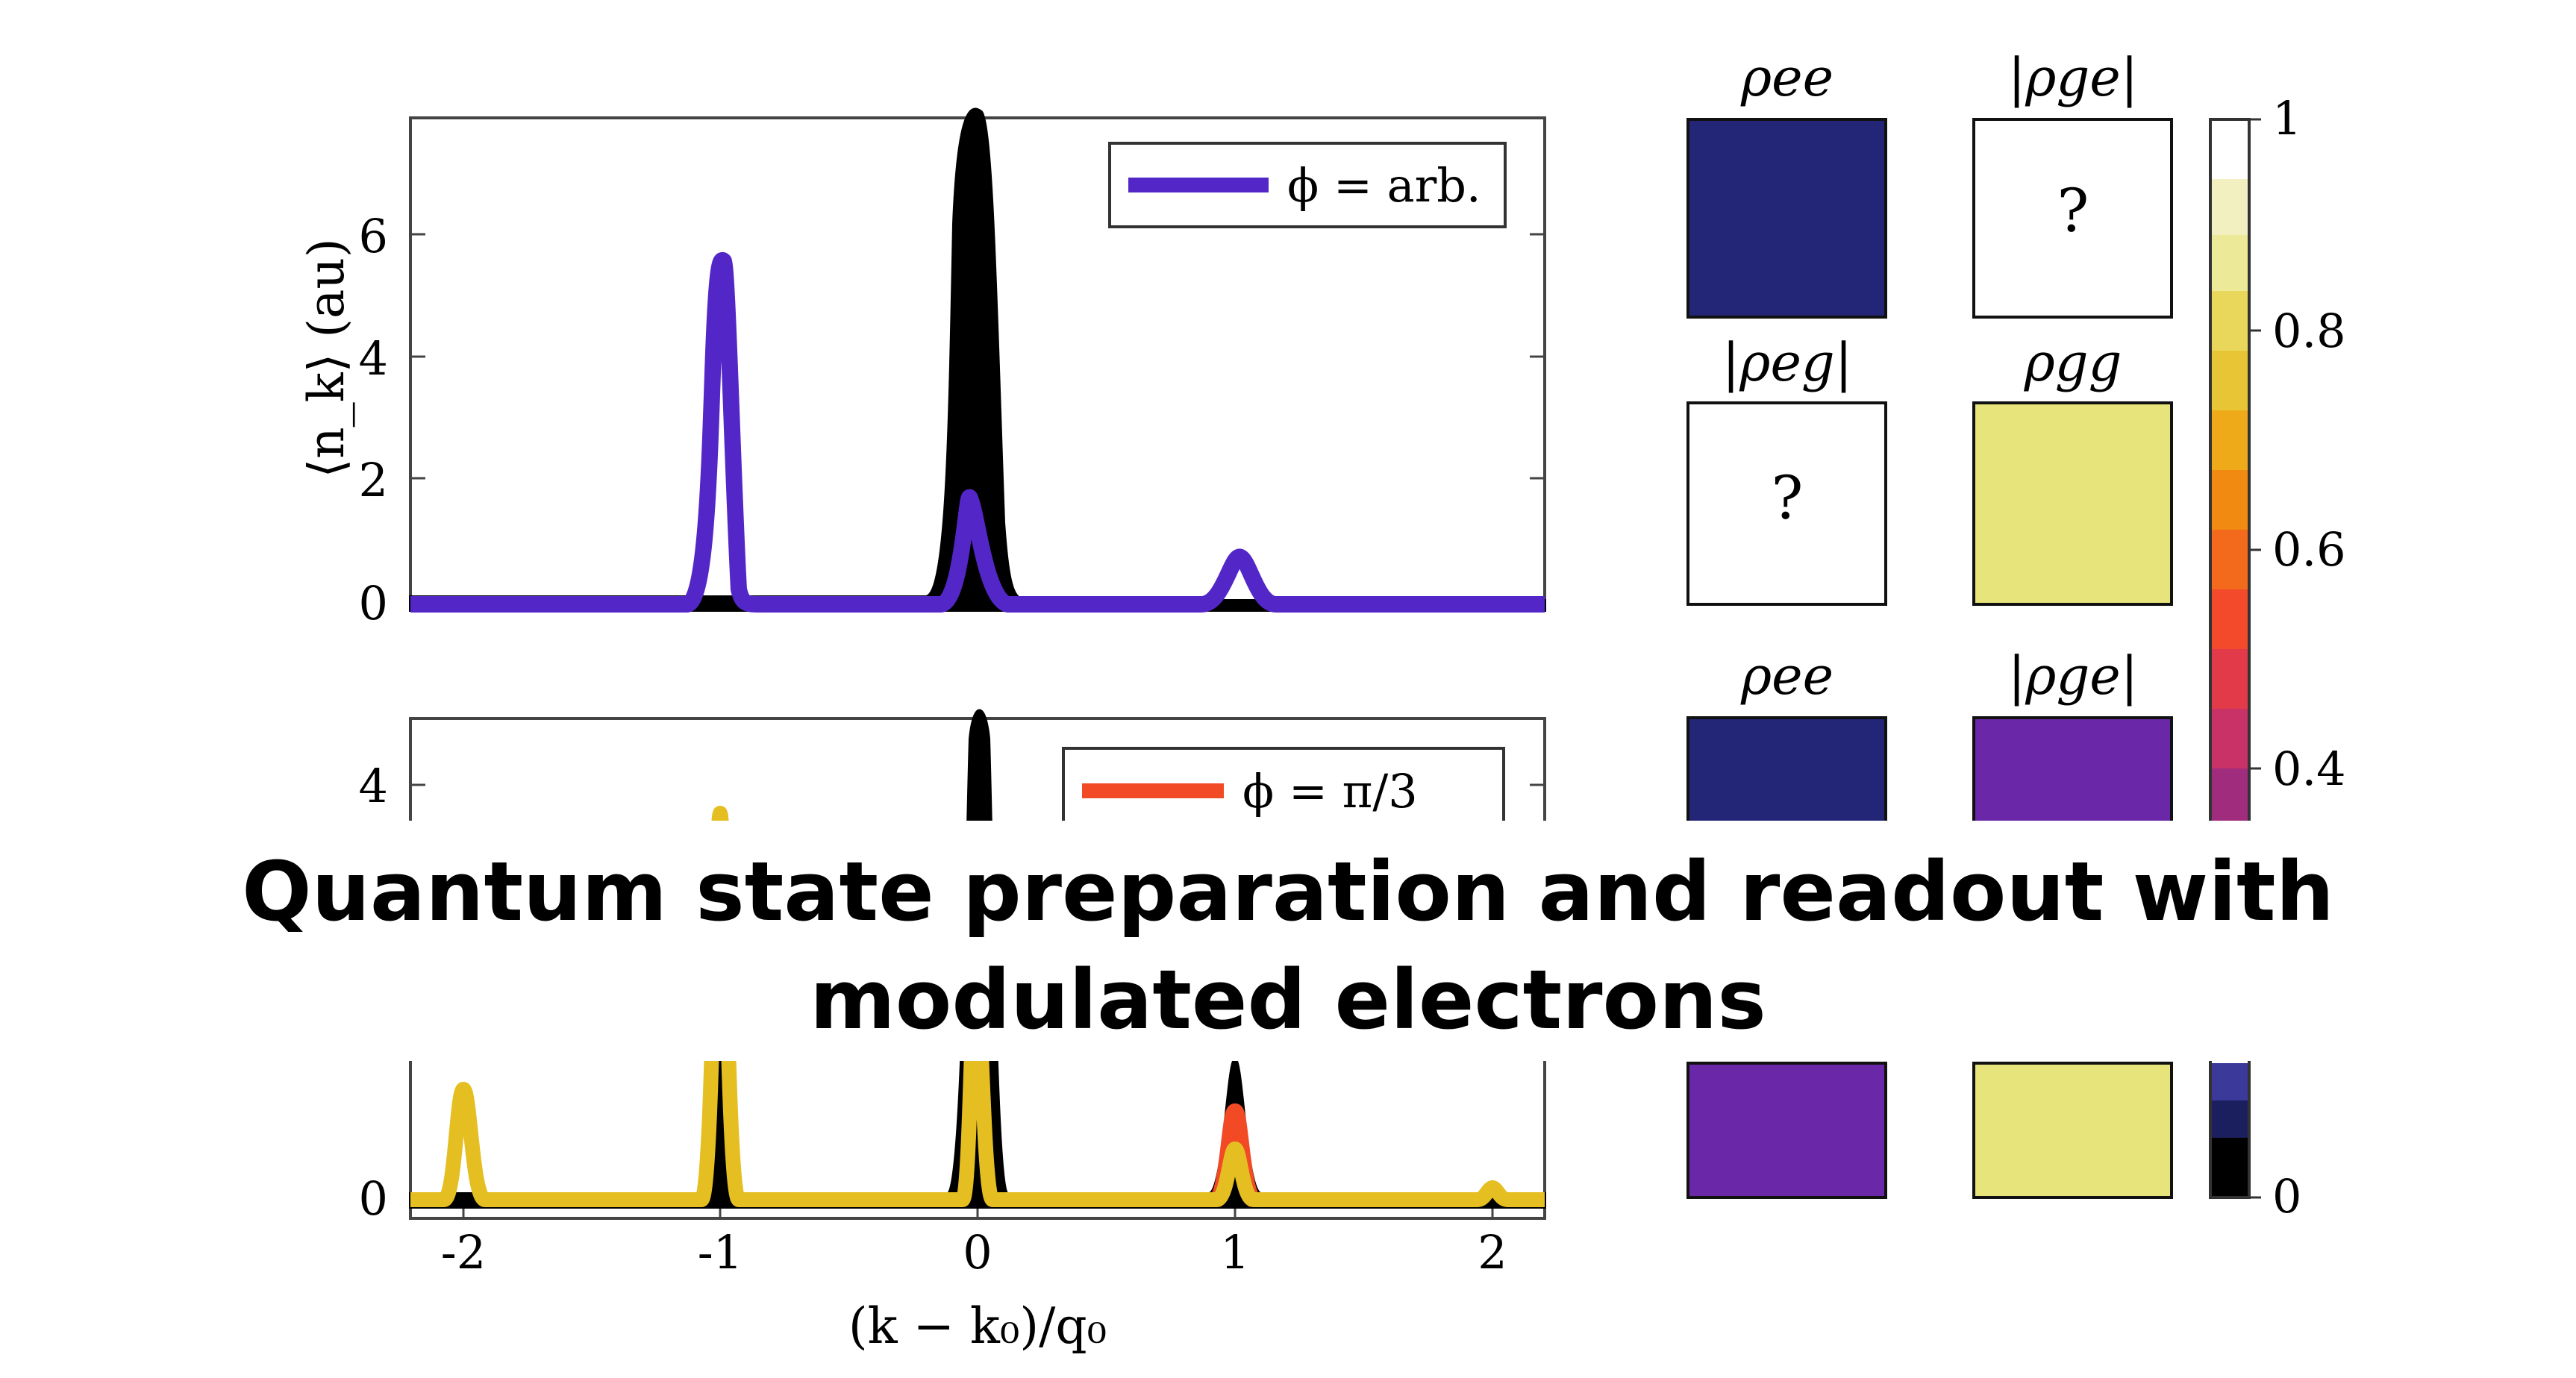  I want to click on density-matrix-top: ρee |ρge| ? |ρeg| ρgg ?, so click(1929, 326).